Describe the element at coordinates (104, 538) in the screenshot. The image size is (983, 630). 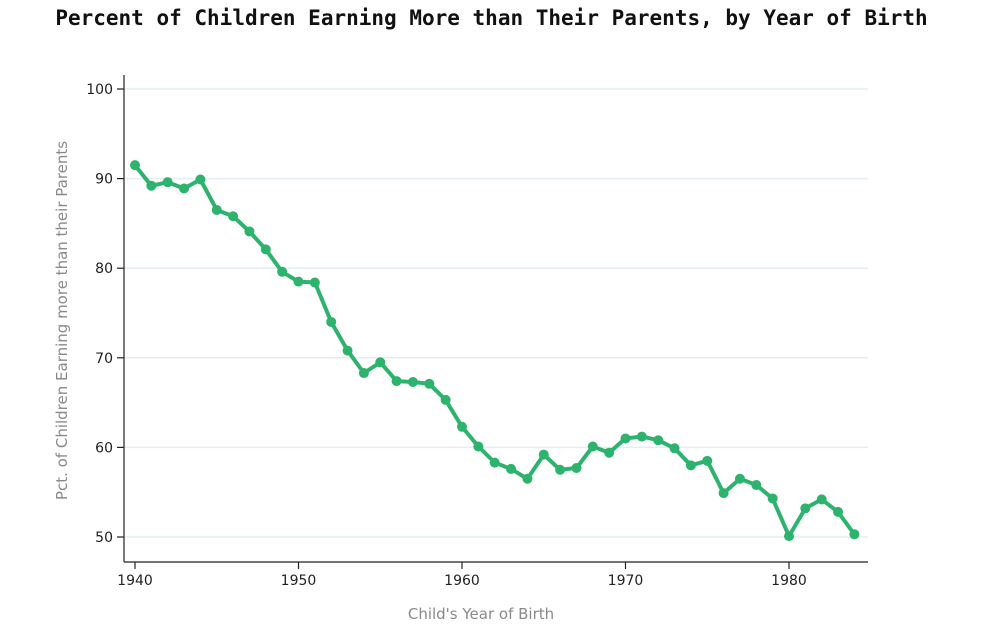
I see `y-tick-label: 50` at that location.